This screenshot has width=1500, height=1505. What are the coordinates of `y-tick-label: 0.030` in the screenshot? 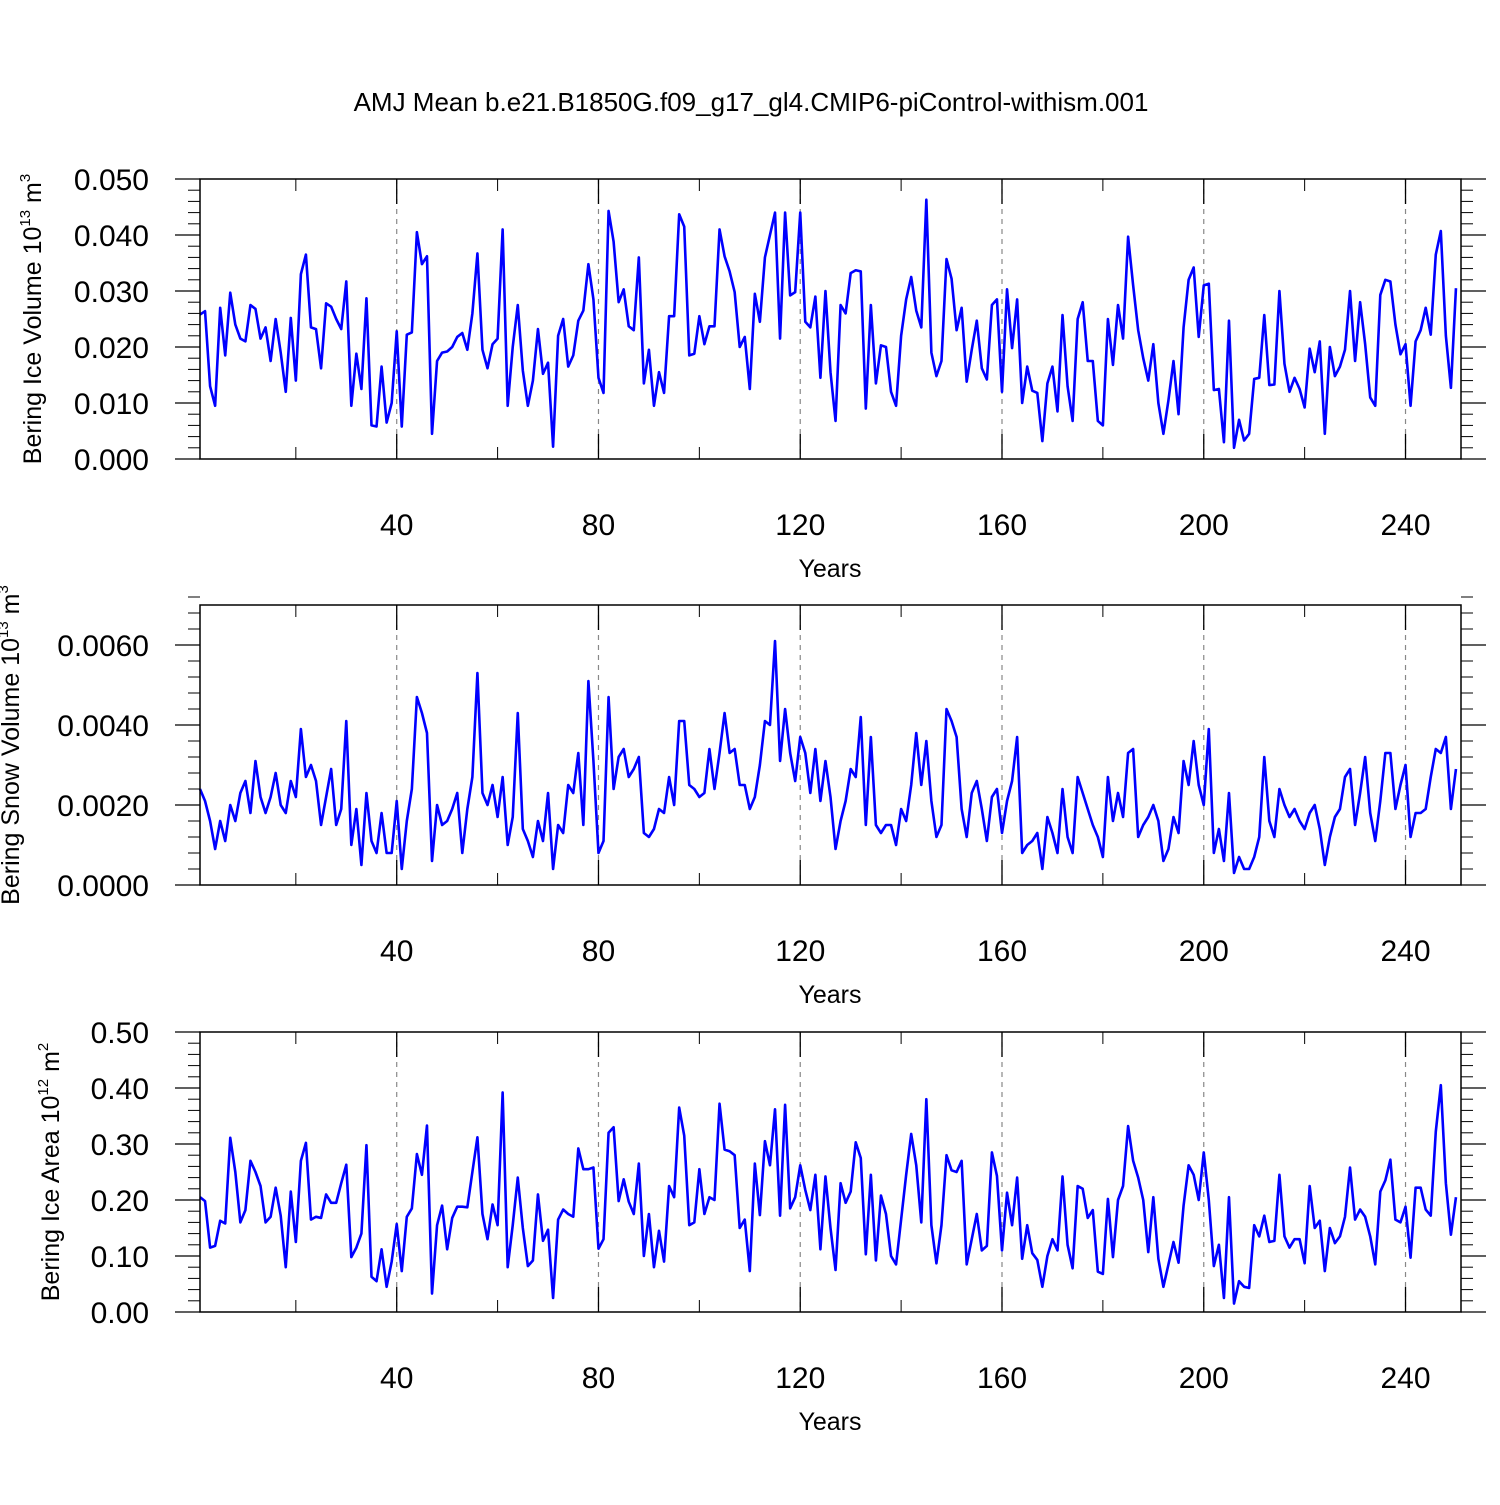 It's located at (111, 292).